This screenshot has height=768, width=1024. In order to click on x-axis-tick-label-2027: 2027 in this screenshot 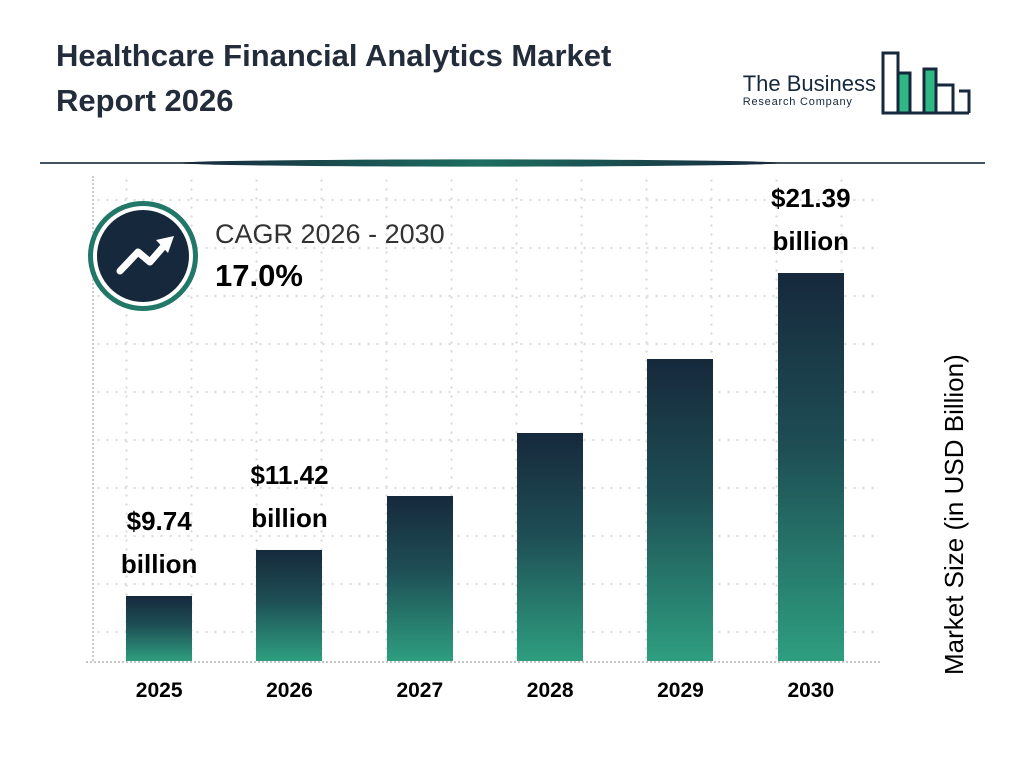, I will do `click(420, 690)`.